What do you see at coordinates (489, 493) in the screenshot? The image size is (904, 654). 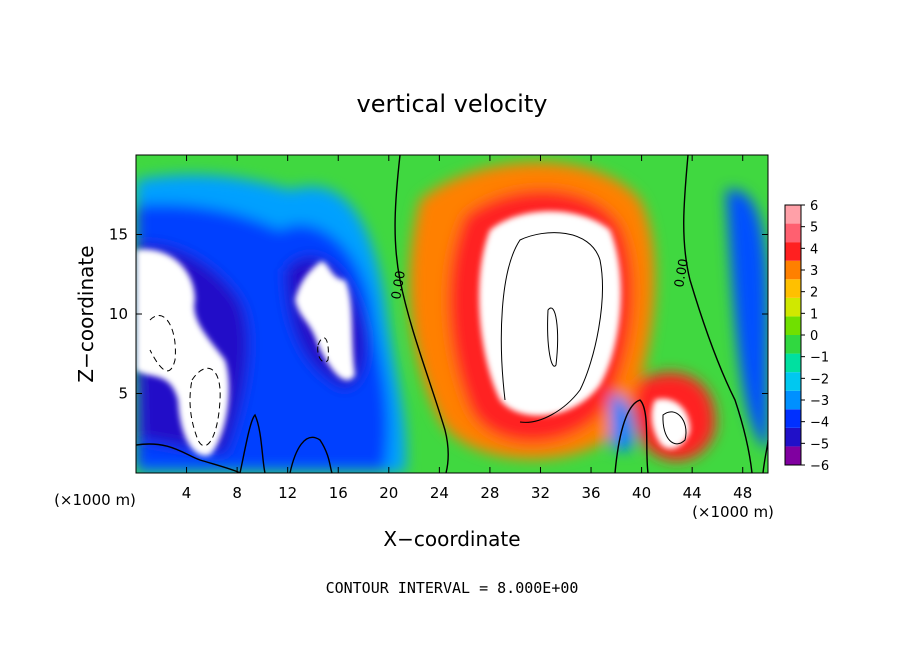 I see `x-tick-label: 28` at bounding box center [489, 493].